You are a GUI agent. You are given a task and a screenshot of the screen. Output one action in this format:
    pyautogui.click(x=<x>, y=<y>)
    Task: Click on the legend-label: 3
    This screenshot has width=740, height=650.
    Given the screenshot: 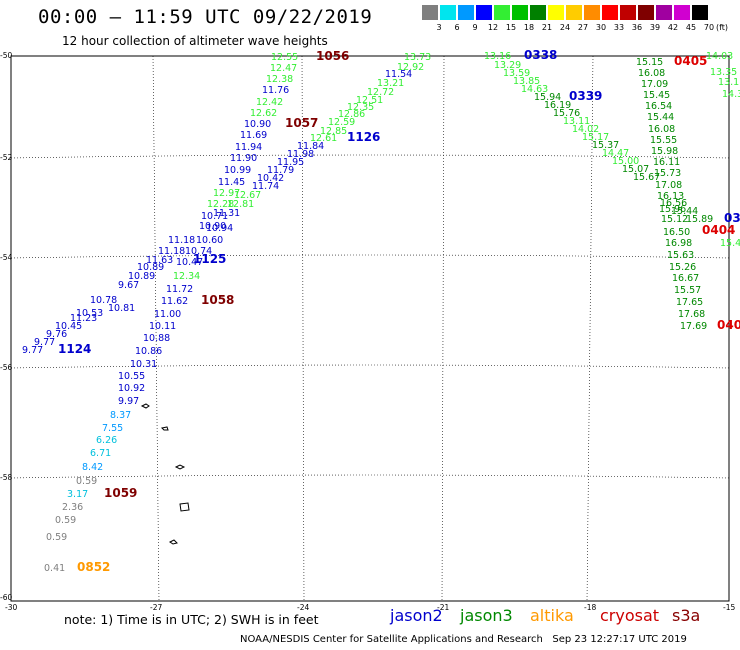 What is the action you would take?
    pyautogui.click(x=439, y=27)
    